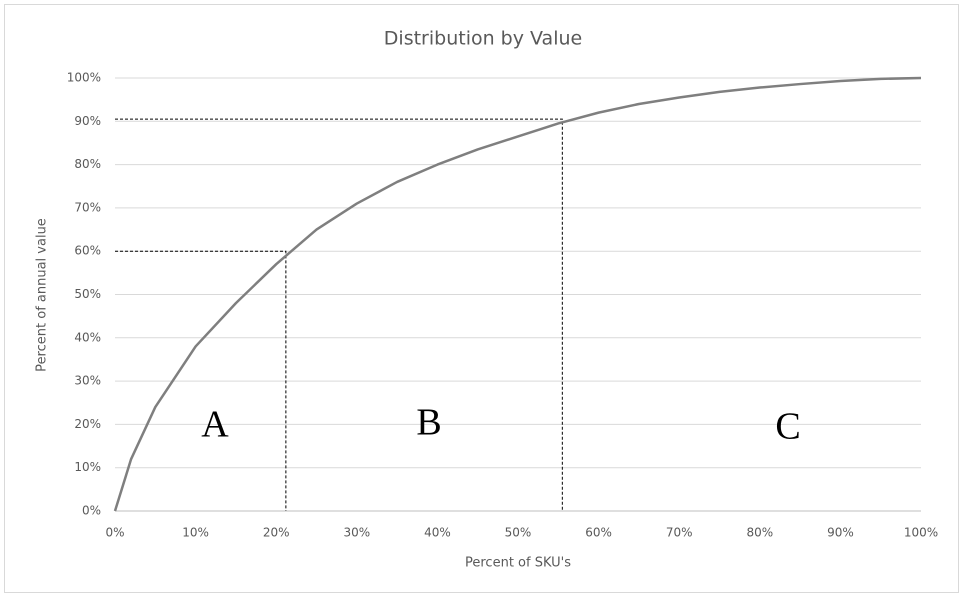  I want to click on x-axis-title: Percent of SKU's, so click(518, 563).